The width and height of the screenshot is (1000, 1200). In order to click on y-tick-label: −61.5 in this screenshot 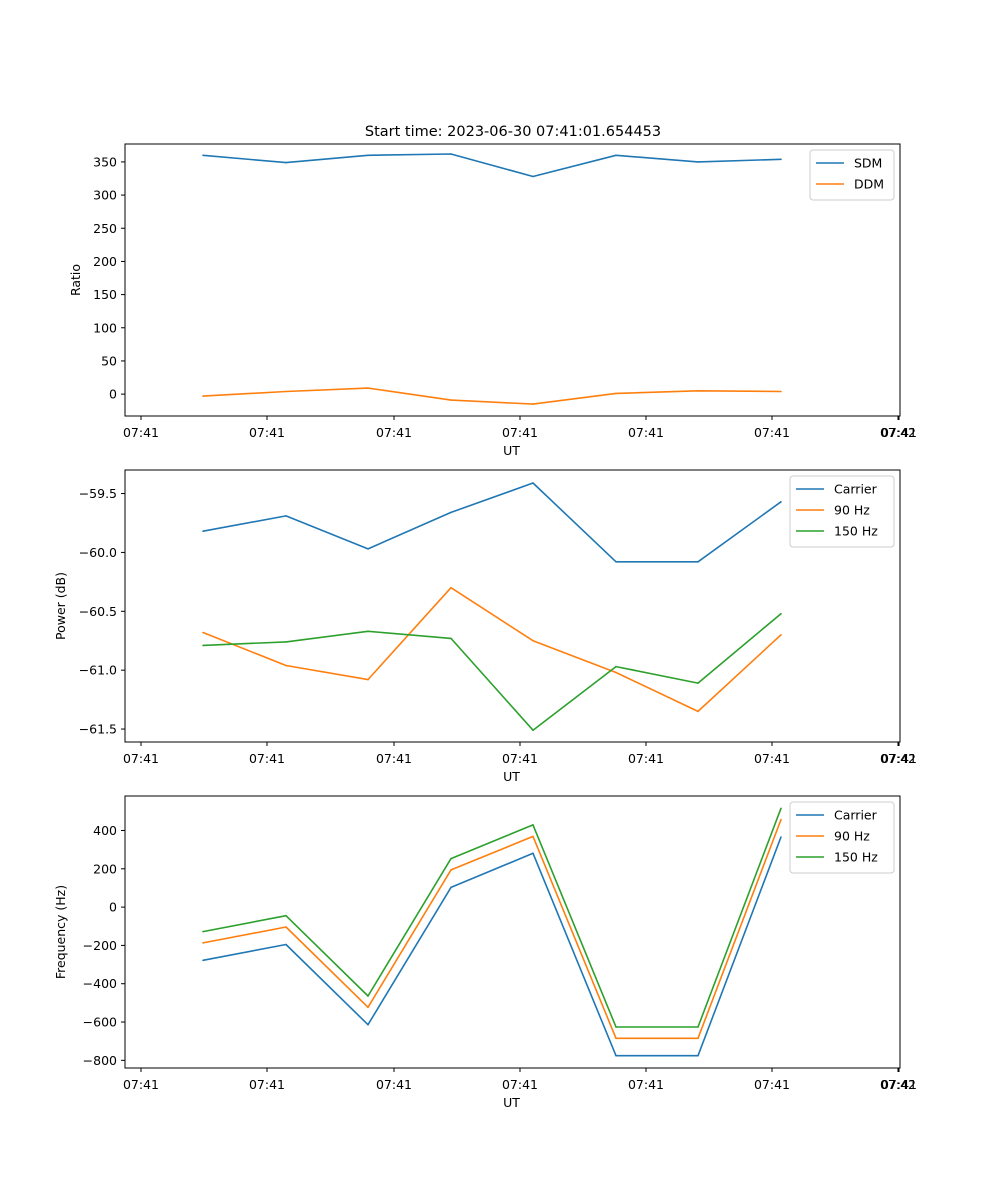, I will do `click(98, 729)`.